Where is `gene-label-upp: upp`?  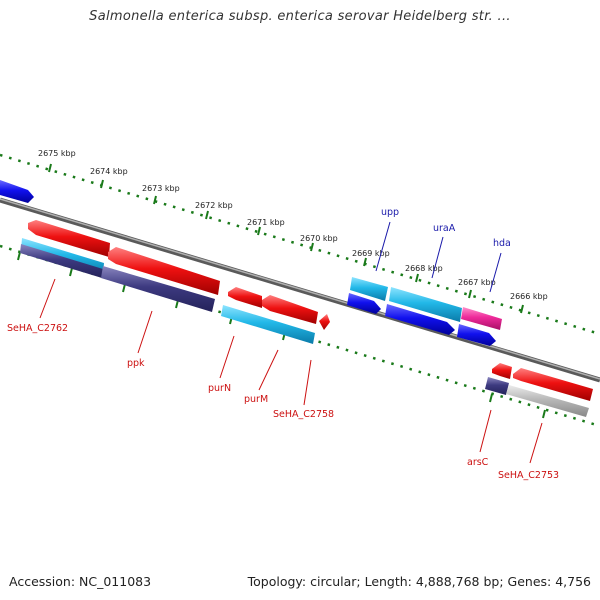
gene-label-upp: upp is located at coordinates (390, 212).